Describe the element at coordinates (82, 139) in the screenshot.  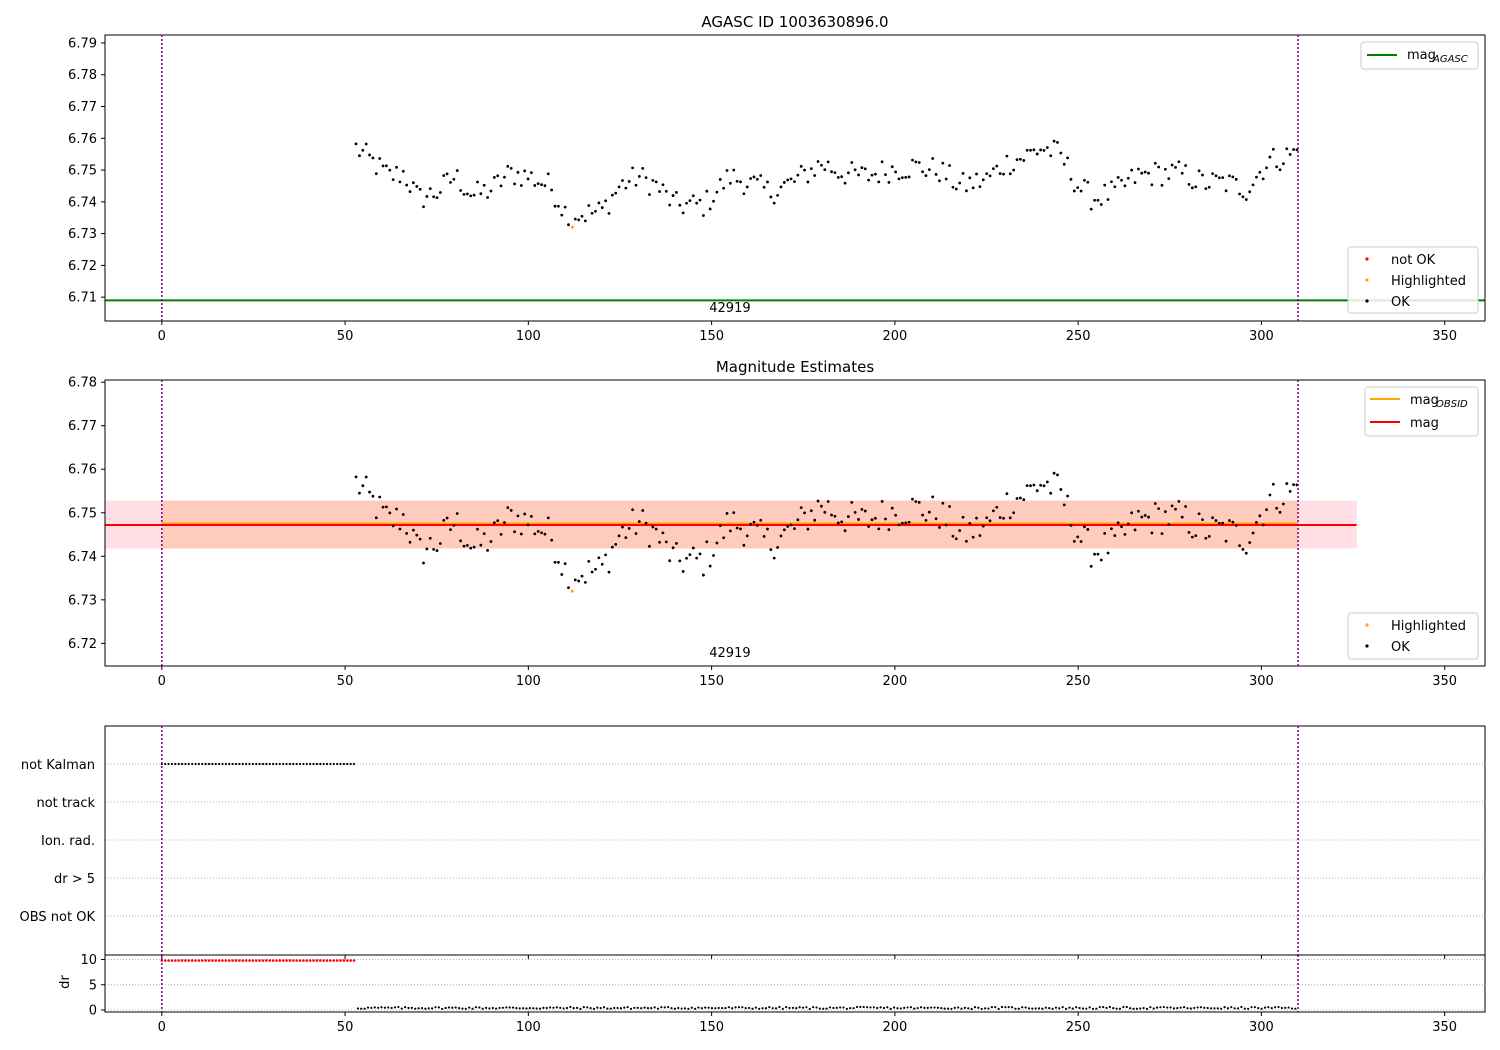
I see `y-tick-label: 6.76` at that location.